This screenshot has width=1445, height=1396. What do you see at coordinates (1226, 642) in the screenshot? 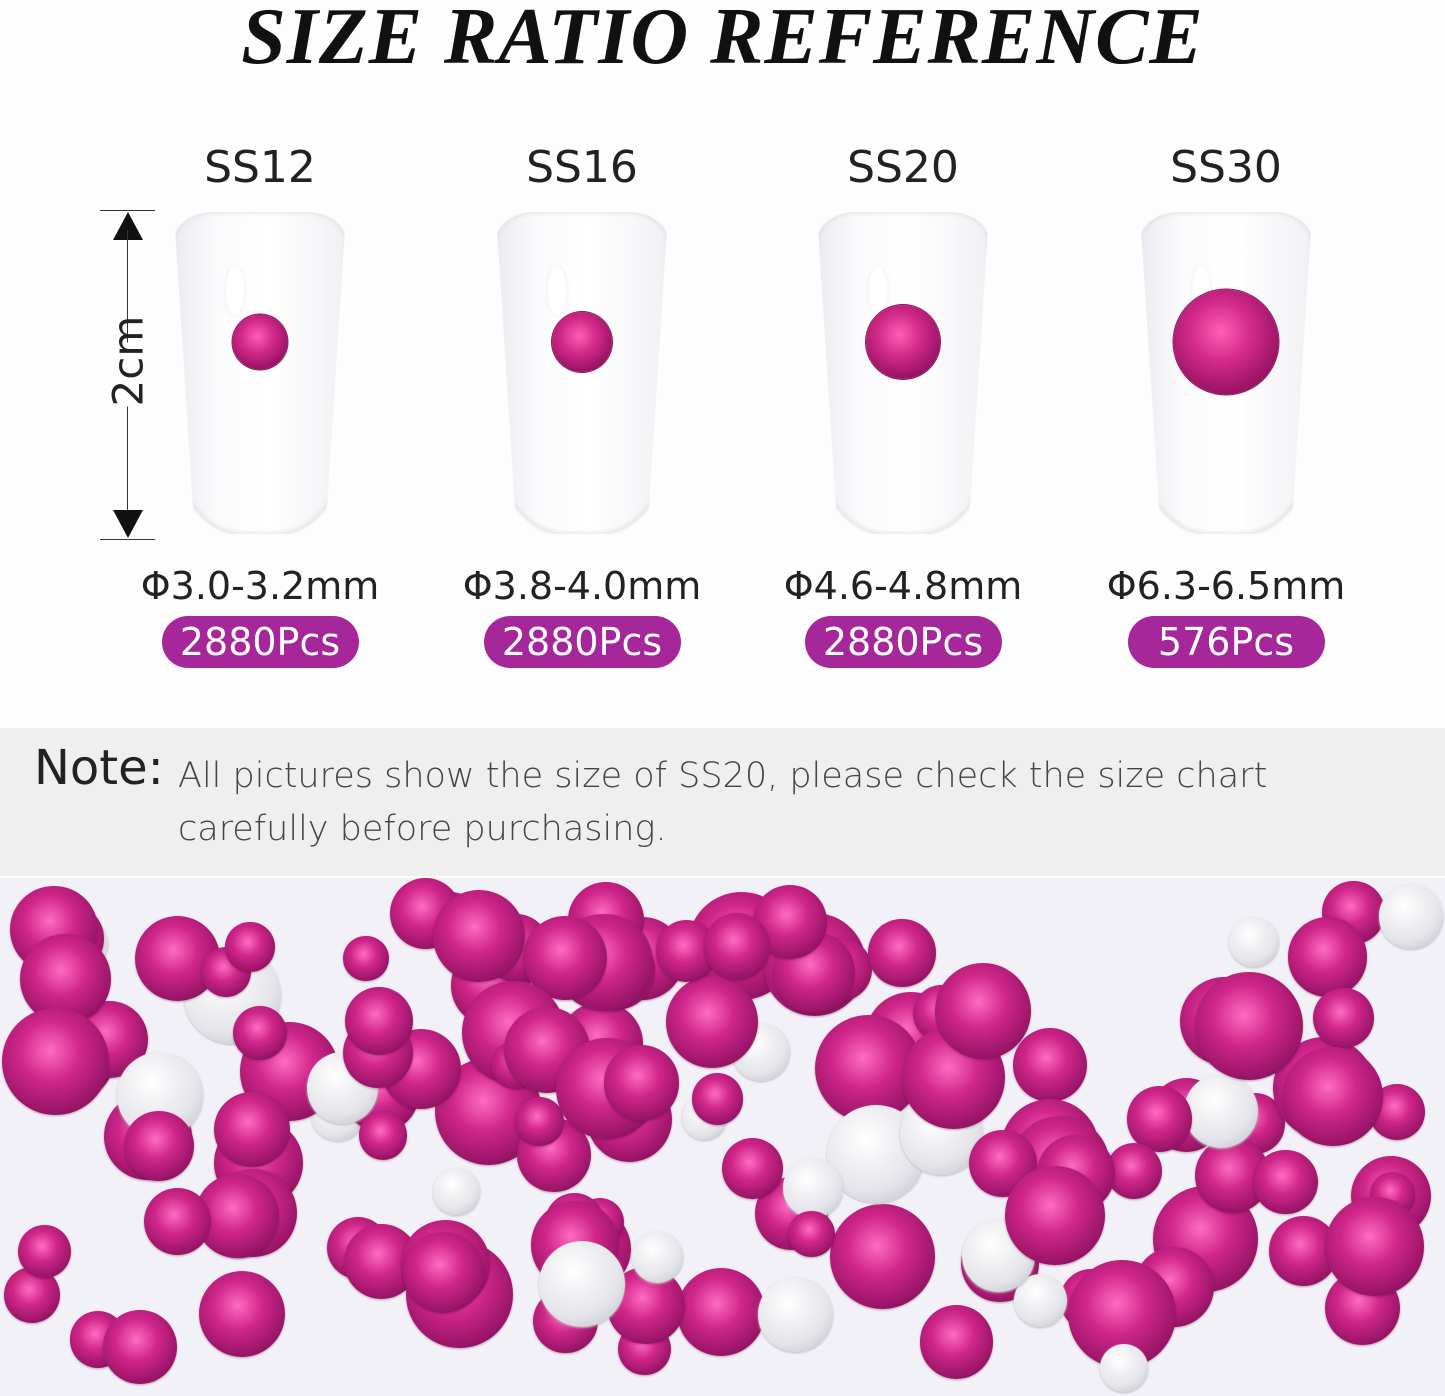
I see `count-badge: 576Pcs` at bounding box center [1226, 642].